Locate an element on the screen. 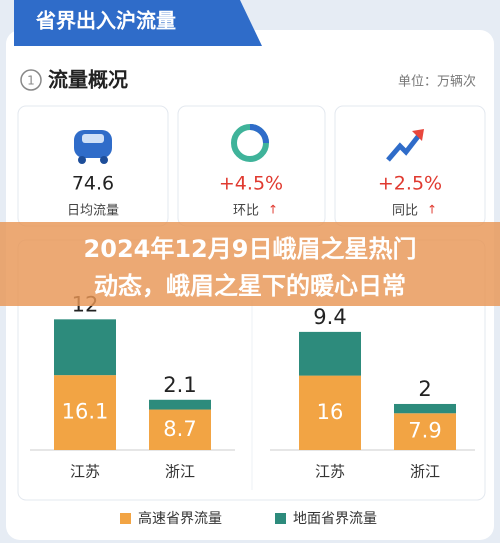 This screenshot has height=543, width=500. value-label: 2.1 is located at coordinates (179, 385).